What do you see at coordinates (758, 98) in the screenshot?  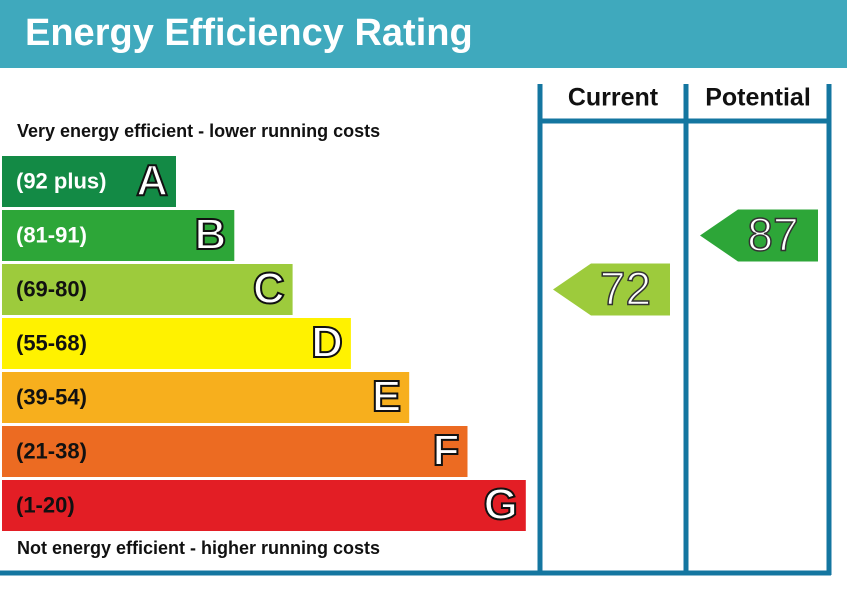 I see `column-header: Potential` at bounding box center [758, 98].